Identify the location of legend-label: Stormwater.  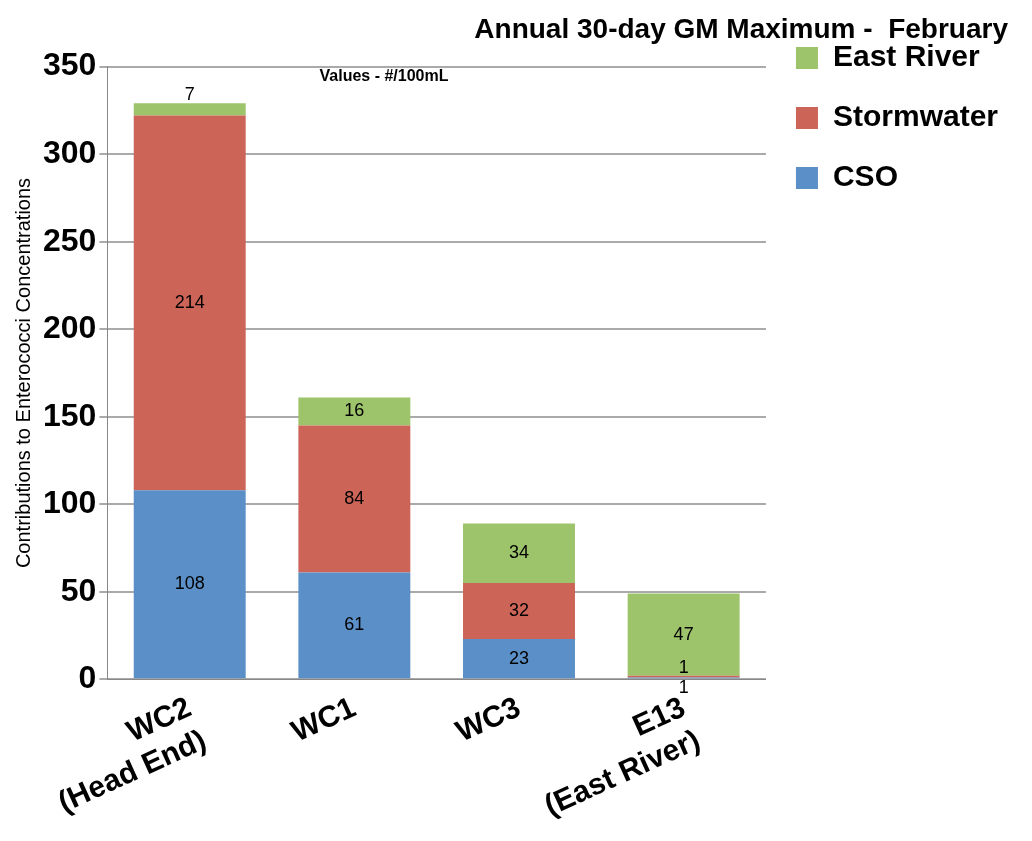
(915, 116).